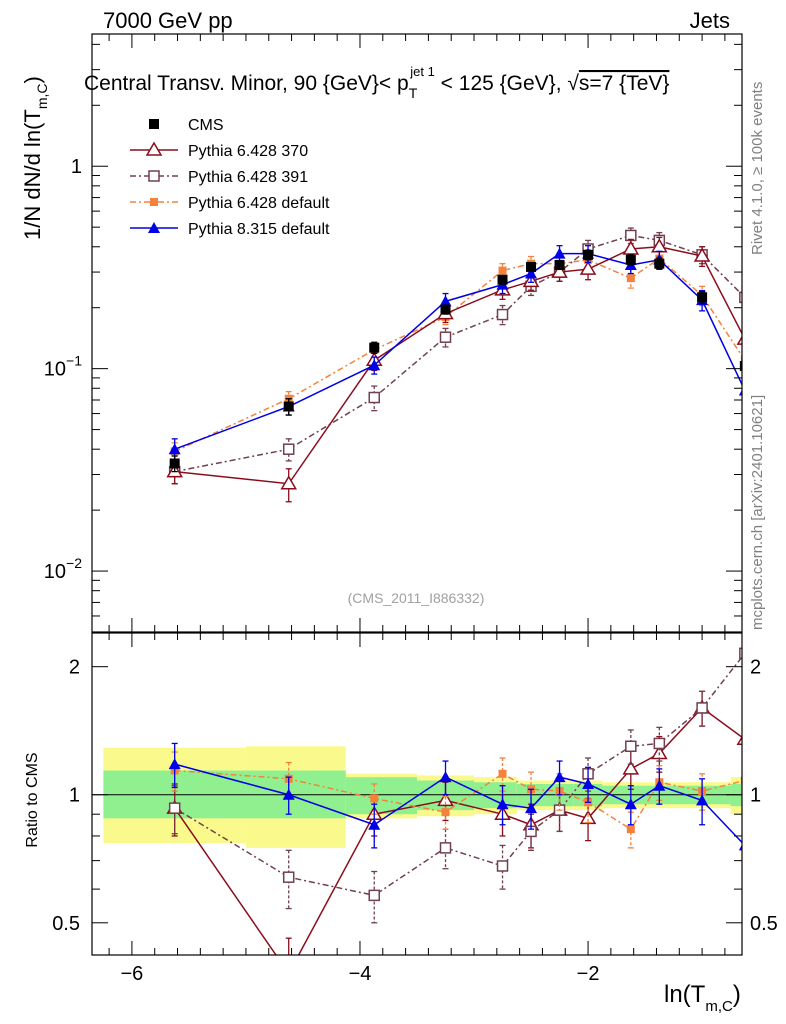  I want to click on source-label: mcplots.cern.ch [arXiv:2401.10621], so click(757, 512).